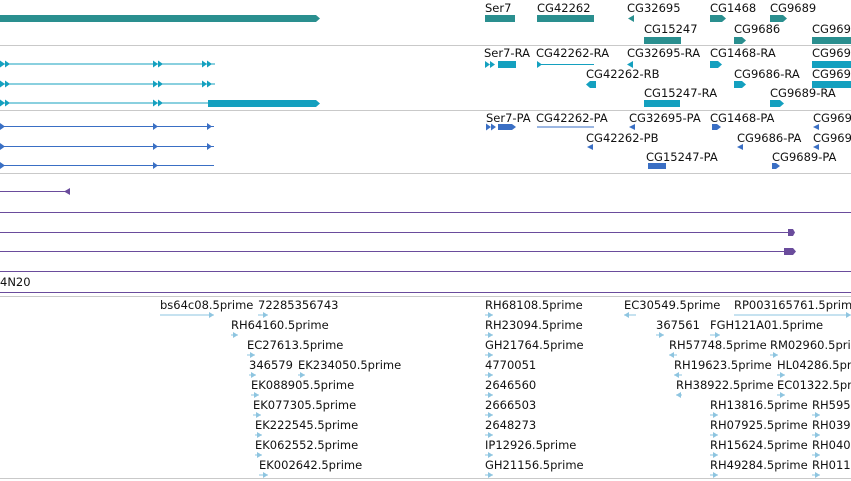 This screenshot has width=851, height=481. What do you see at coordinates (733, 8) in the screenshot?
I see `gene-label: CG1468` at bounding box center [733, 8].